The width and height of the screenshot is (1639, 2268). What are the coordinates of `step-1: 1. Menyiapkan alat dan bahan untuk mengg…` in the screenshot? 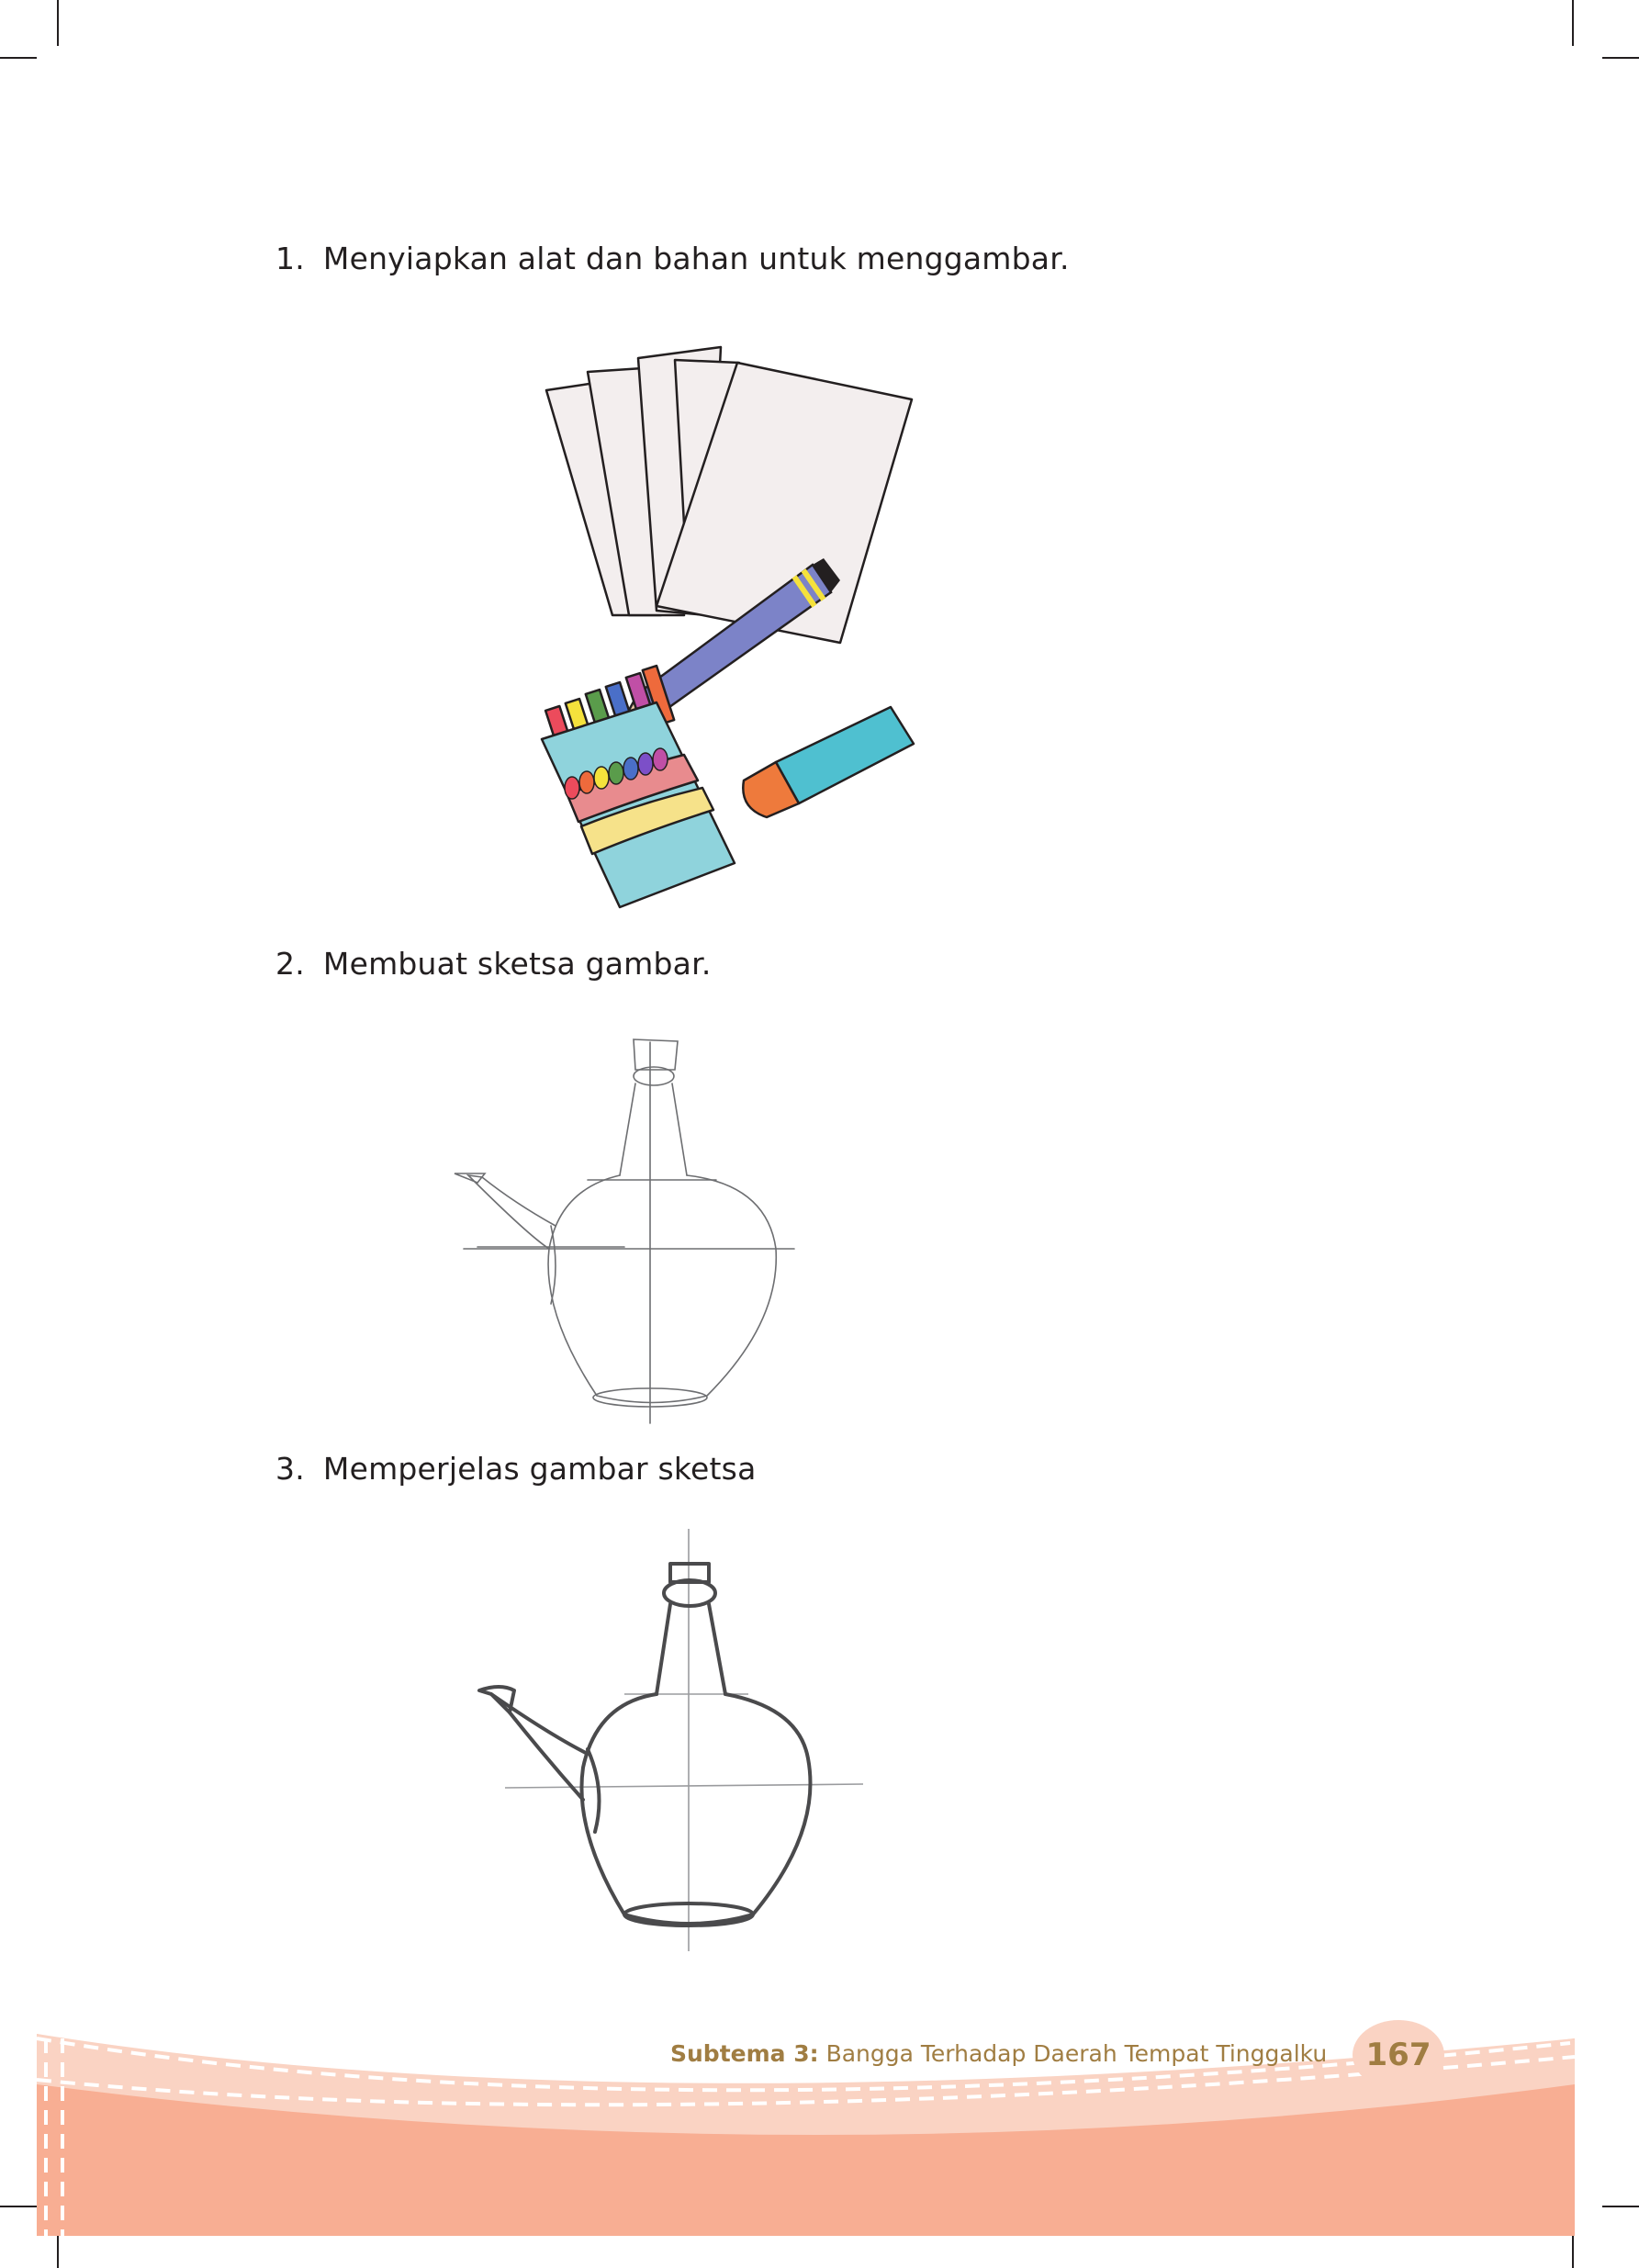 It's located at (672, 259).